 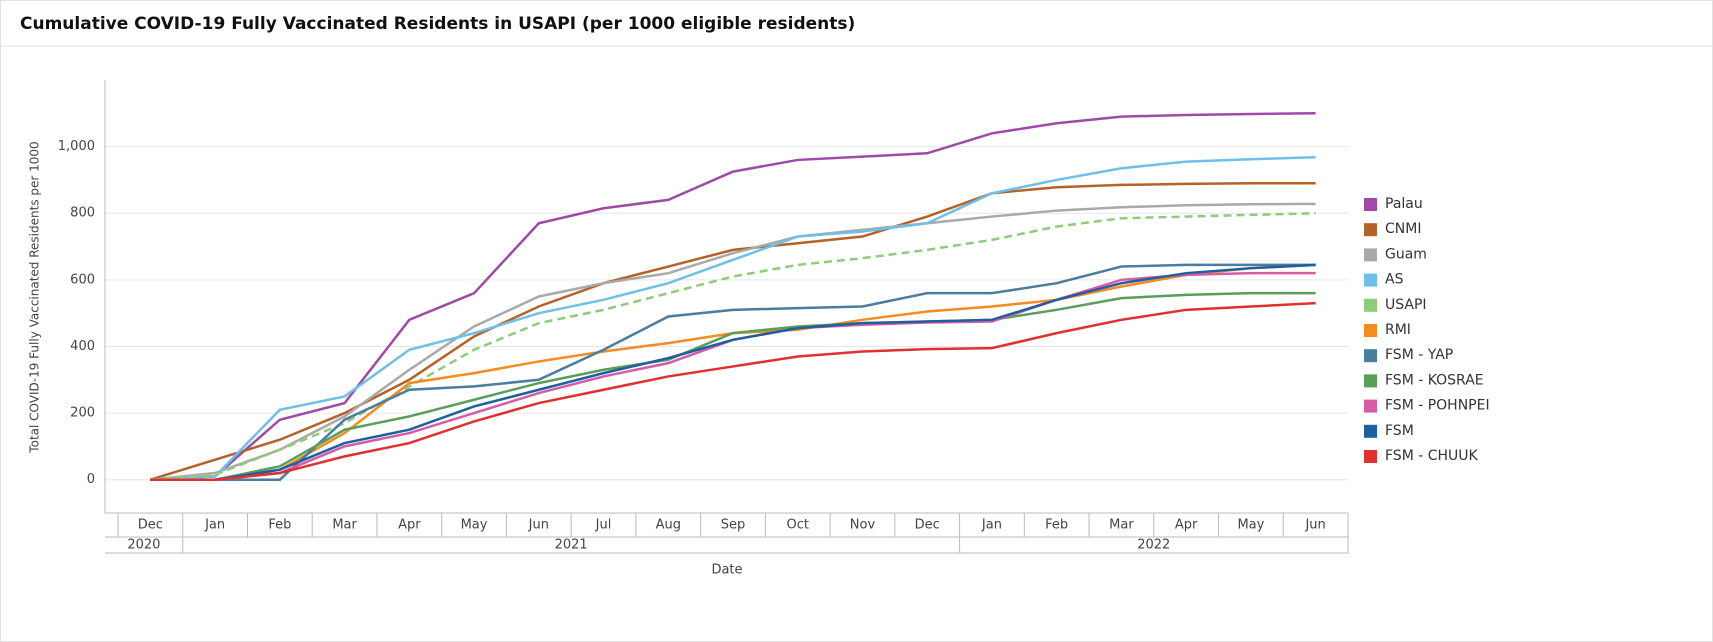 I want to click on x-axis-label: Date, so click(x=726, y=570).